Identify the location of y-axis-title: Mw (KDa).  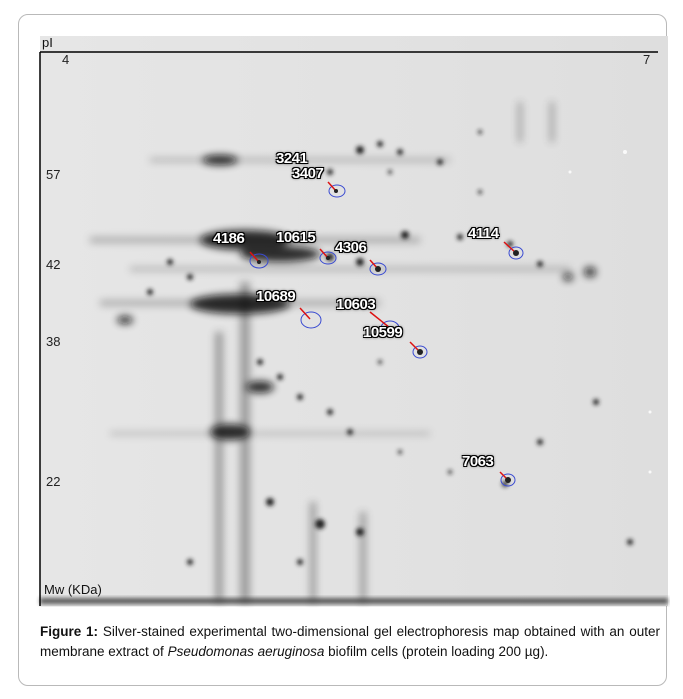
(73, 589).